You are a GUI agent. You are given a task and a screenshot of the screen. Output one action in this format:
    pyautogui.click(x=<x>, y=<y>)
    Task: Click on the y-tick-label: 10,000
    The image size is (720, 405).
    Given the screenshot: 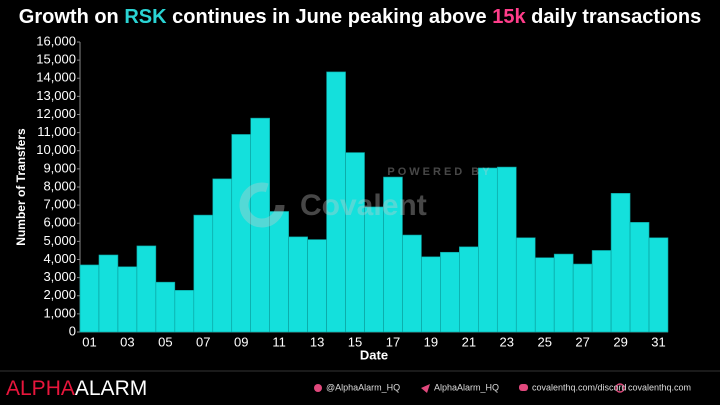 What is the action you would take?
    pyautogui.click(x=56, y=149)
    